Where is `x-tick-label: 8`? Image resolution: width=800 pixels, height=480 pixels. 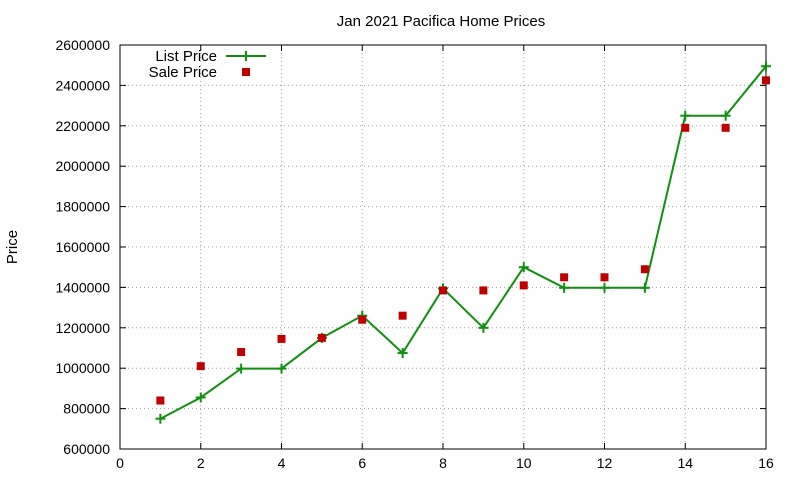 x-tick-label: 8 is located at coordinates (443, 463).